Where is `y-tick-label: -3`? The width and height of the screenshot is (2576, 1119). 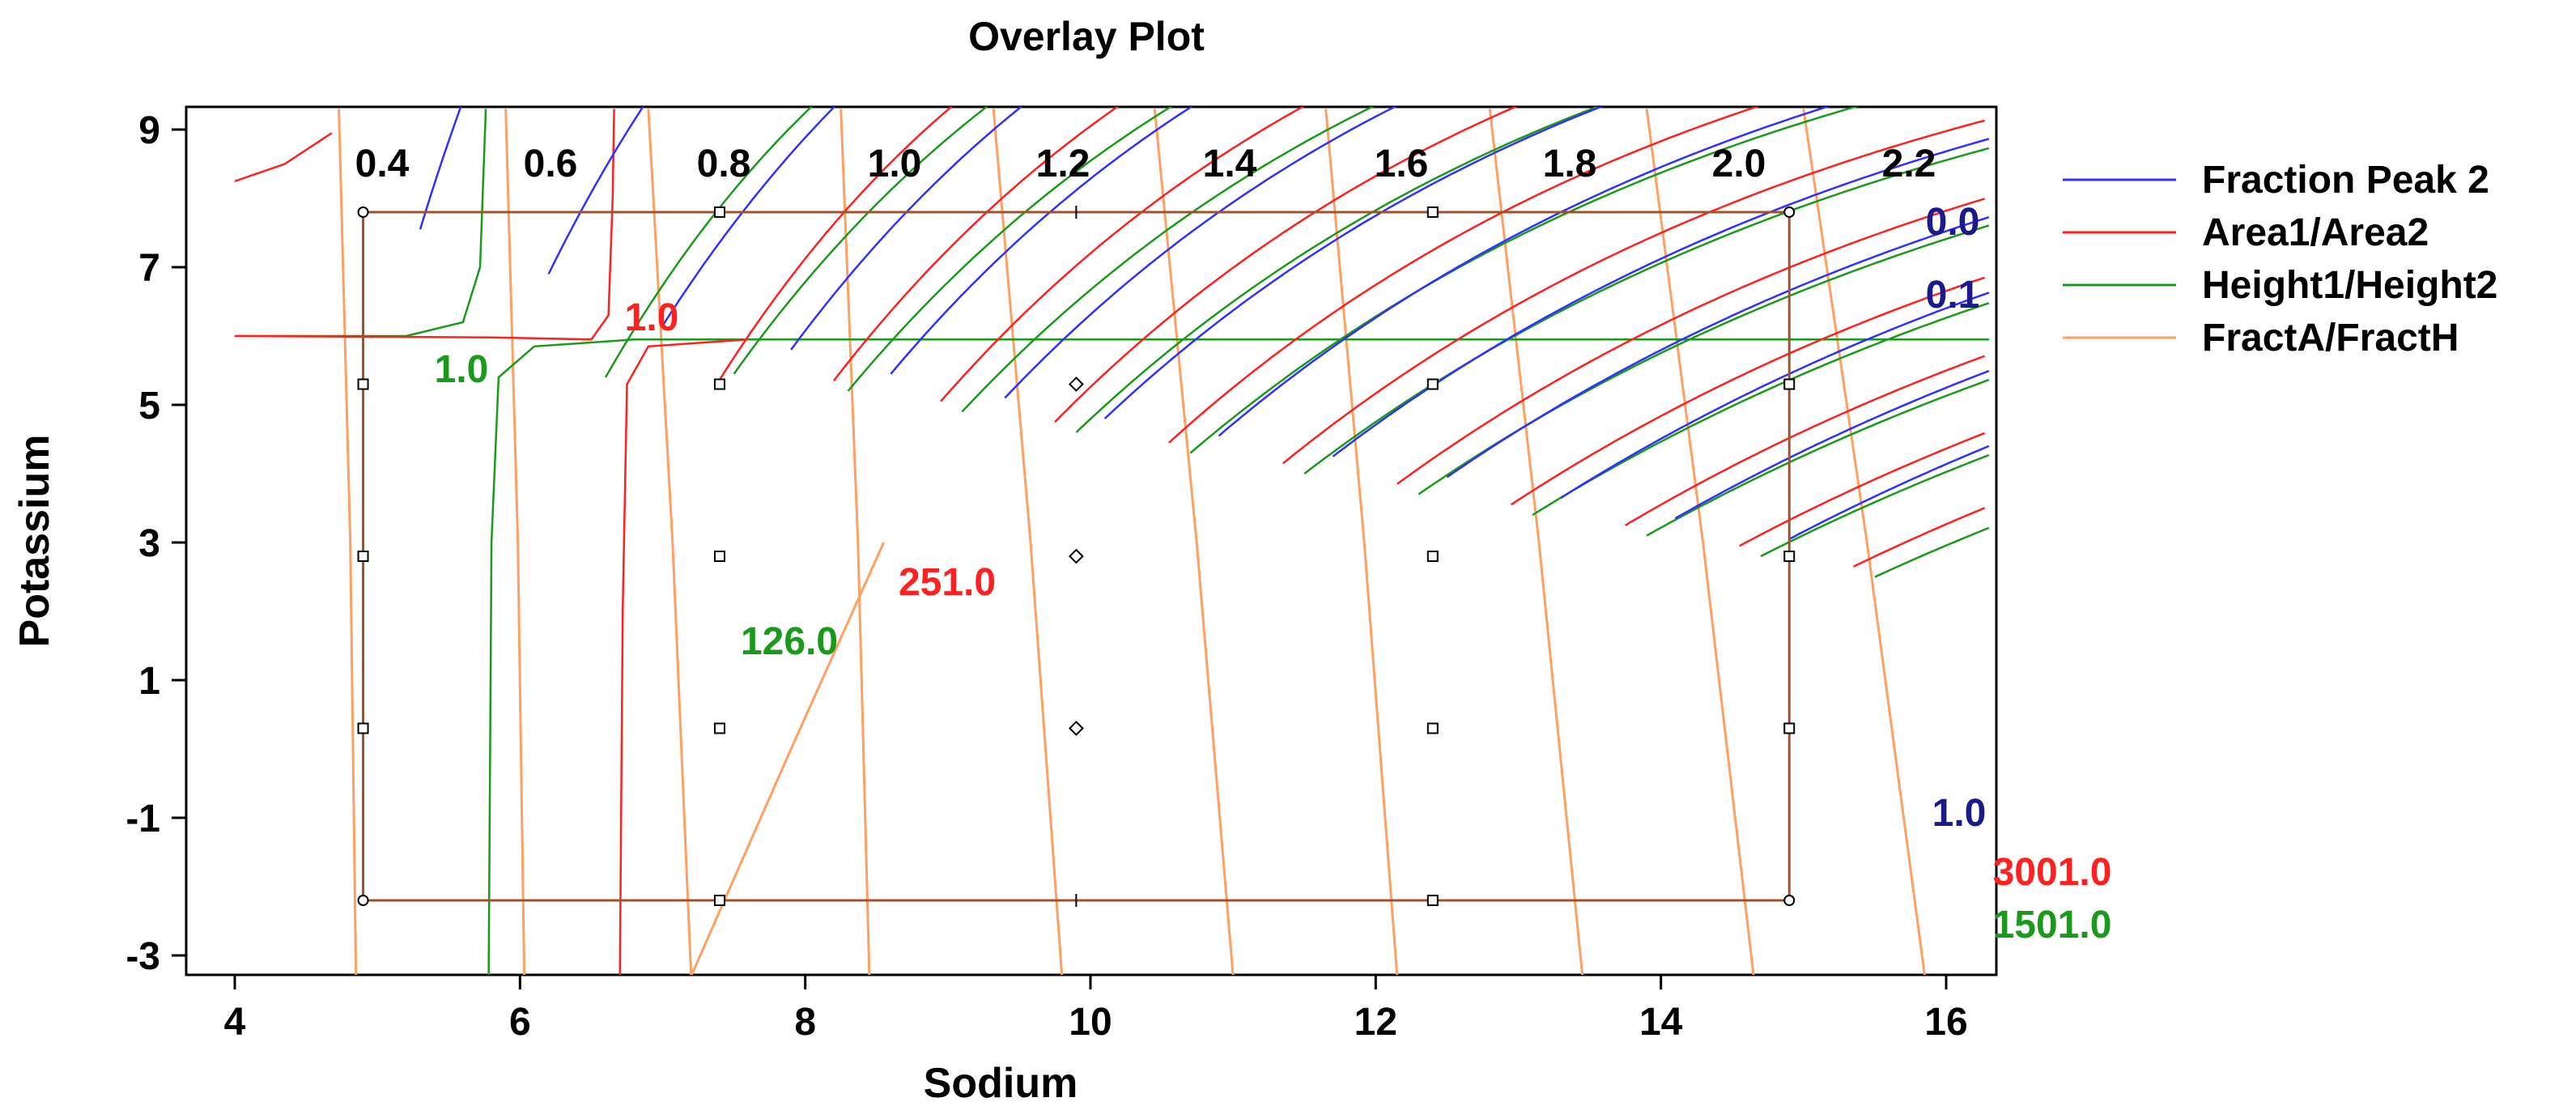
y-tick-label: -3 is located at coordinates (142, 957).